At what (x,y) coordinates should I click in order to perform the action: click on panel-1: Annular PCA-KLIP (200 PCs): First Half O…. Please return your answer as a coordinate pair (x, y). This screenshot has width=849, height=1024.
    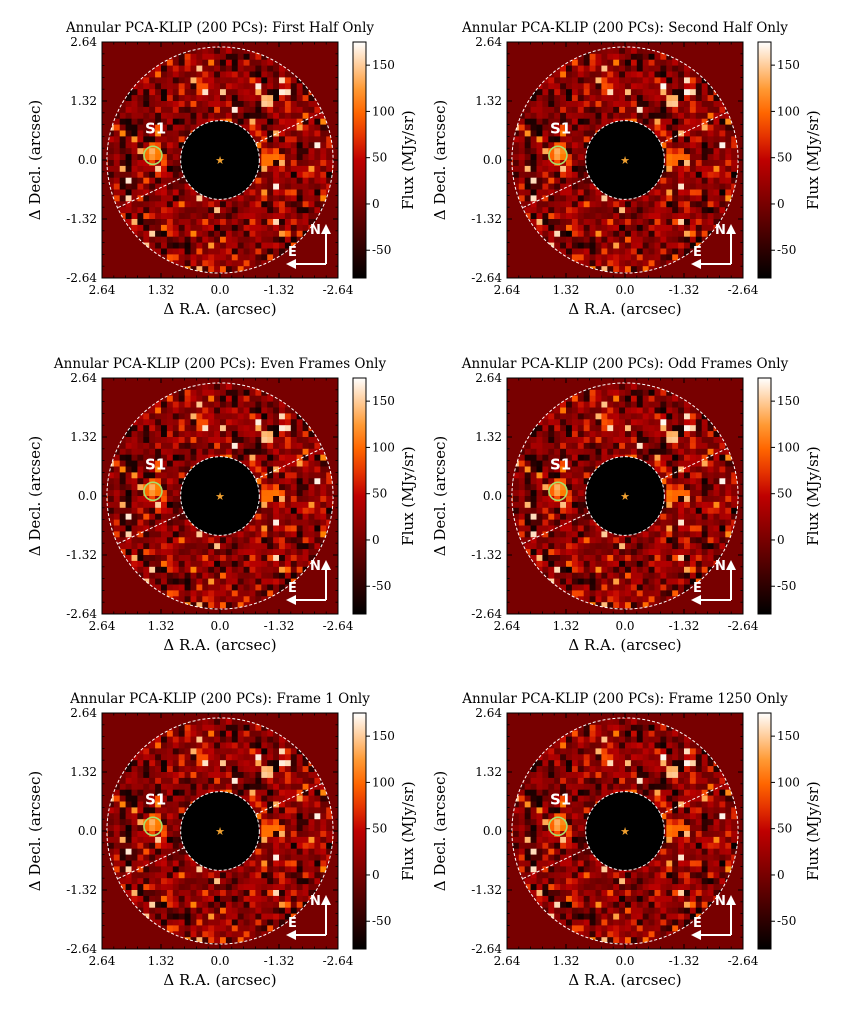
    Looking at the image, I should click on (221, 169).